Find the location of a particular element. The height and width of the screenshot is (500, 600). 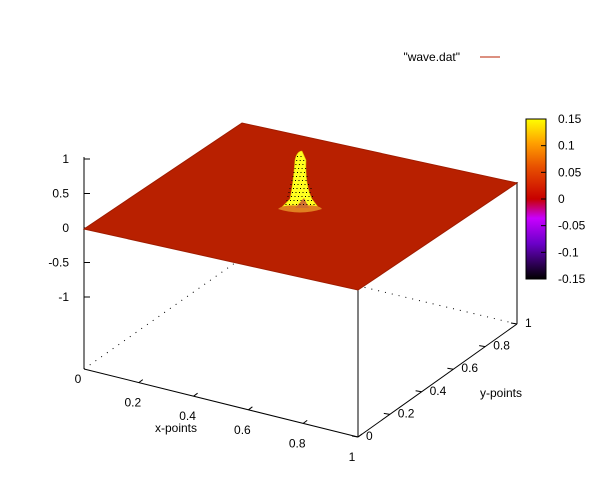

x-tick-label: 0.8 is located at coordinates (297, 443).